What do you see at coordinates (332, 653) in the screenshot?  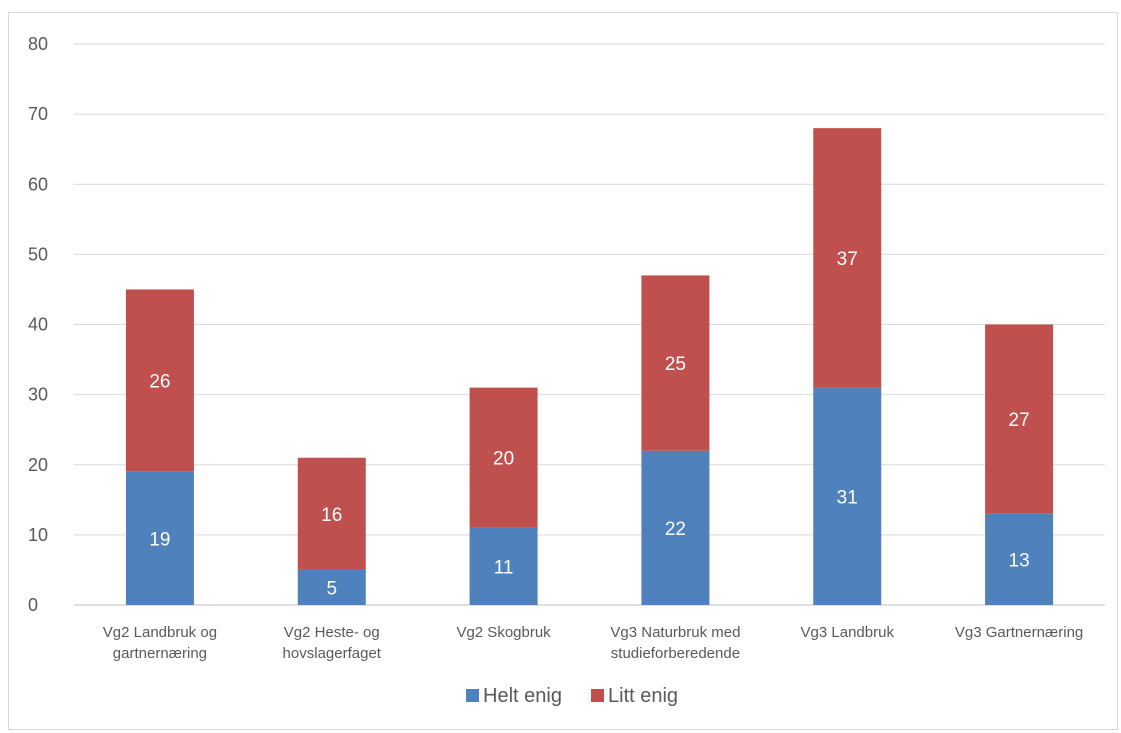 I see `x-category-label: hovslagerfaget` at bounding box center [332, 653].